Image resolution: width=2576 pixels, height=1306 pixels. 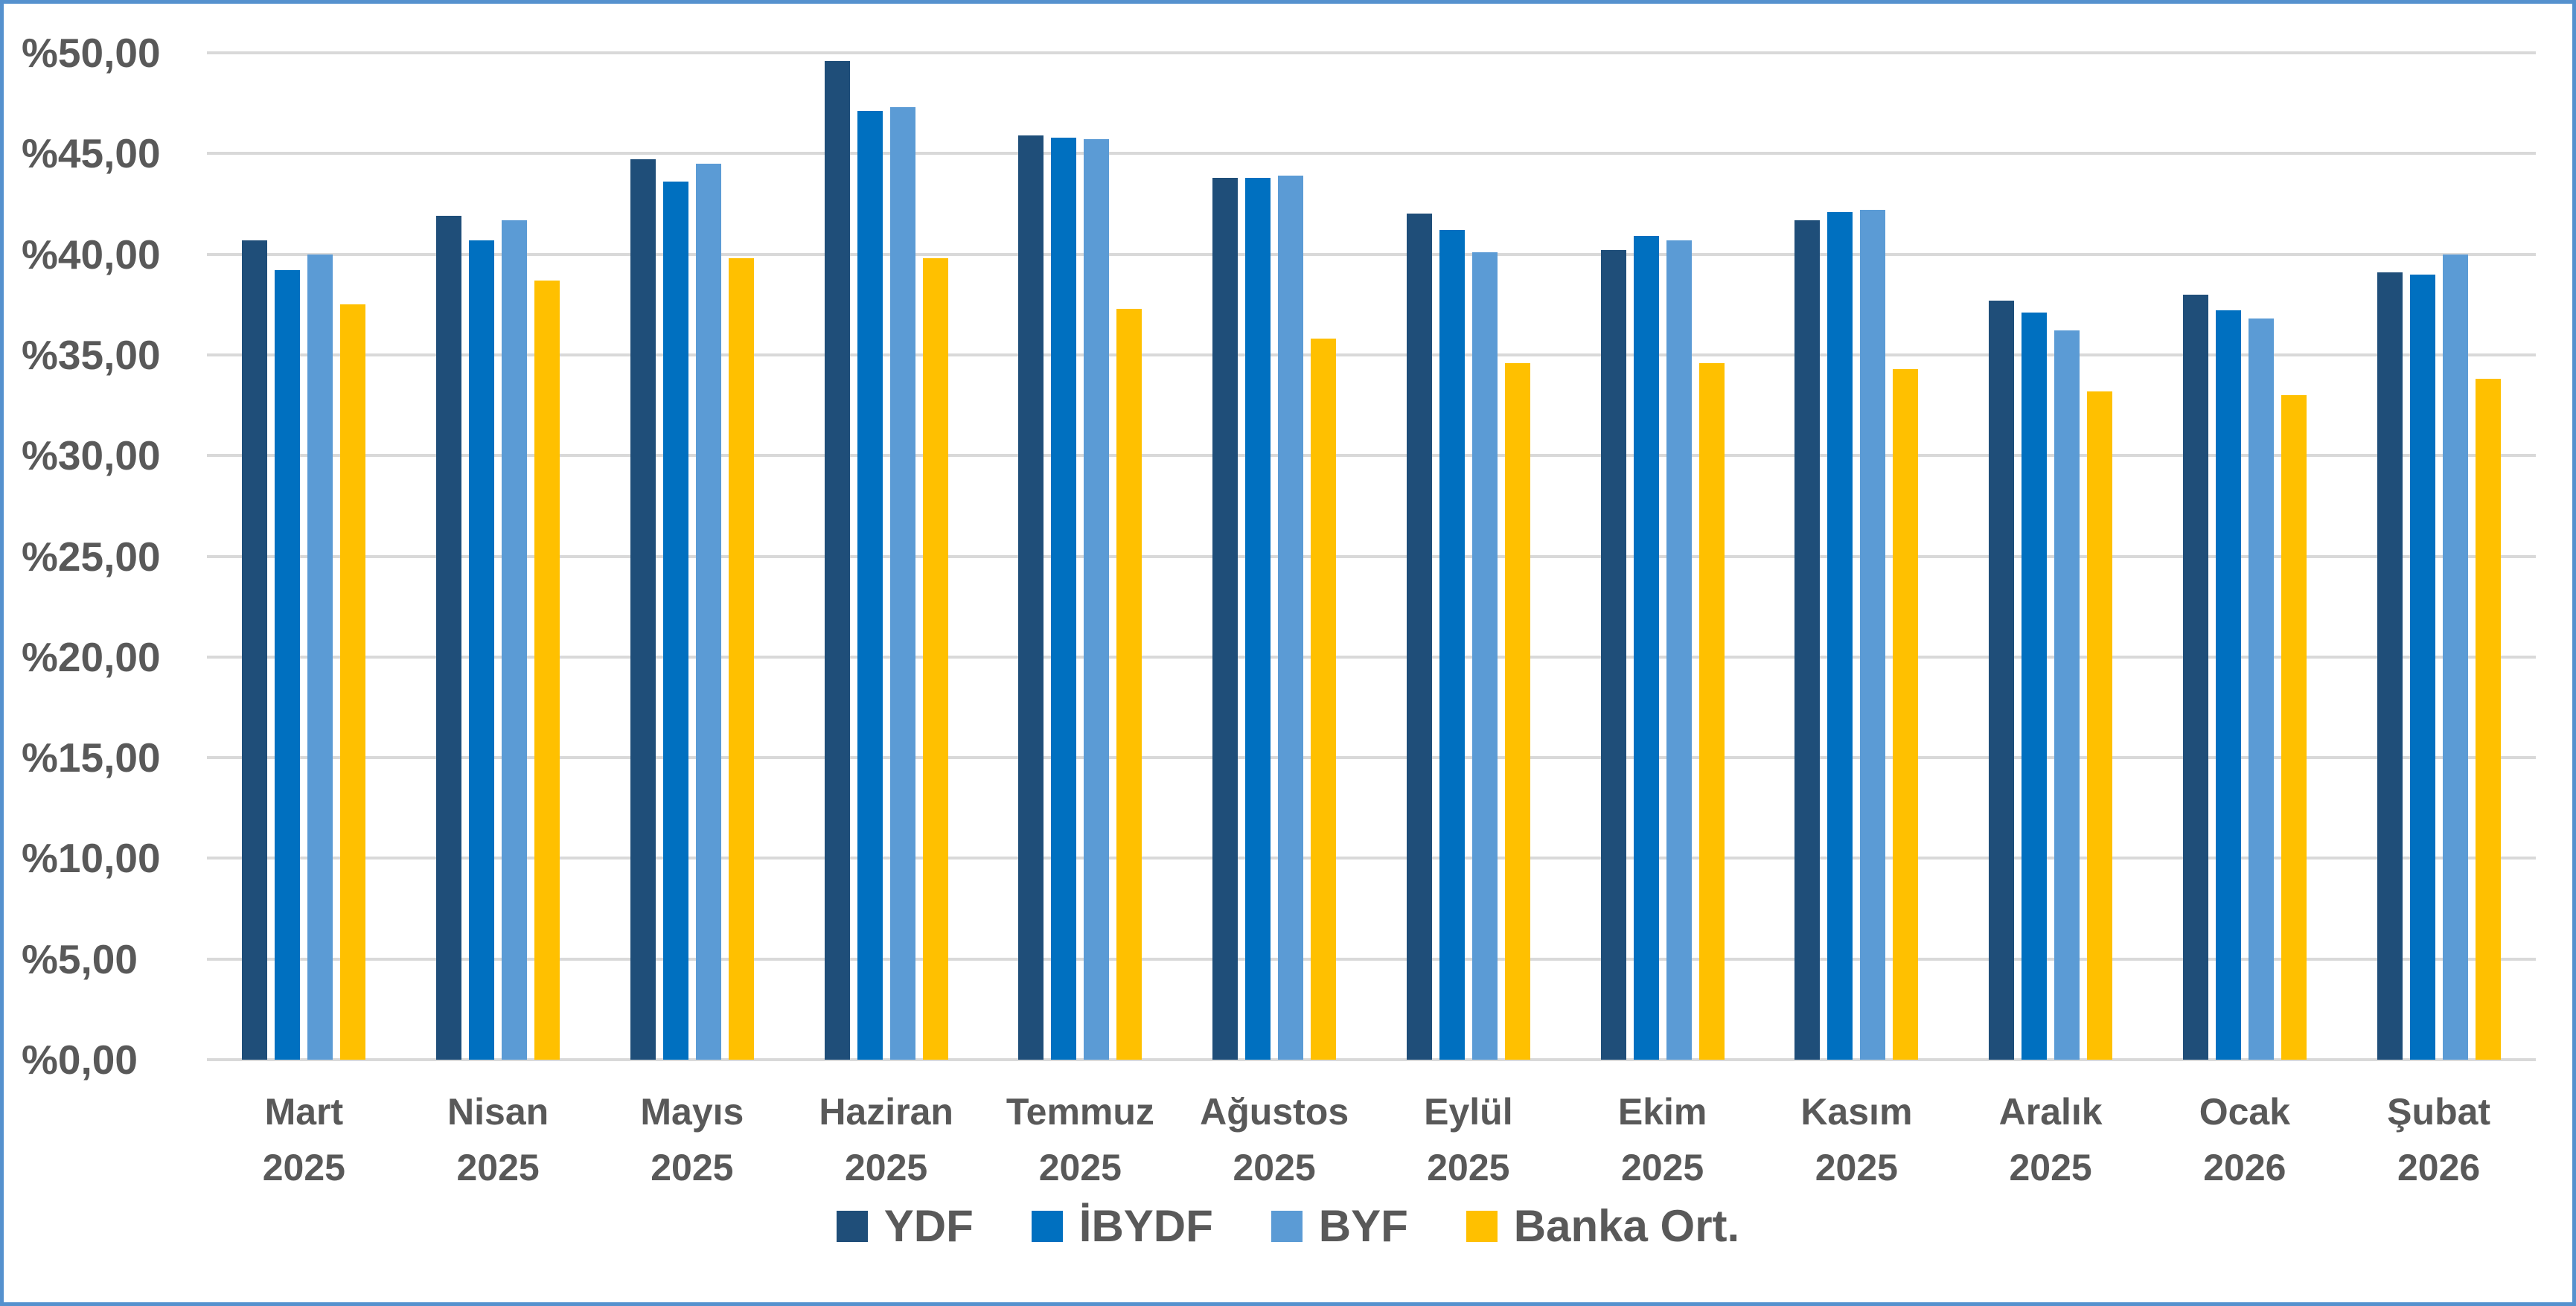 What do you see at coordinates (1080, 1139) in the screenshot?
I see `x-tick-label: Temmuz 2025` at bounding box center [1080, 1139].